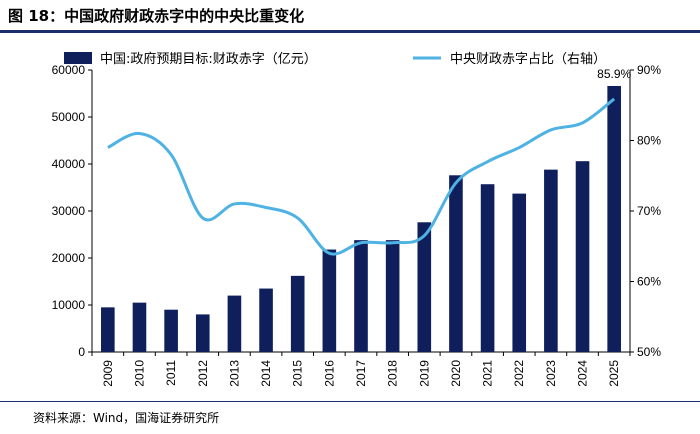 Image resolution: width=700 pixels, height=434 pixels. Describe the element at coordinates (614, 373) in the screenshot. I see `x-tick-label: 2025` at that location.